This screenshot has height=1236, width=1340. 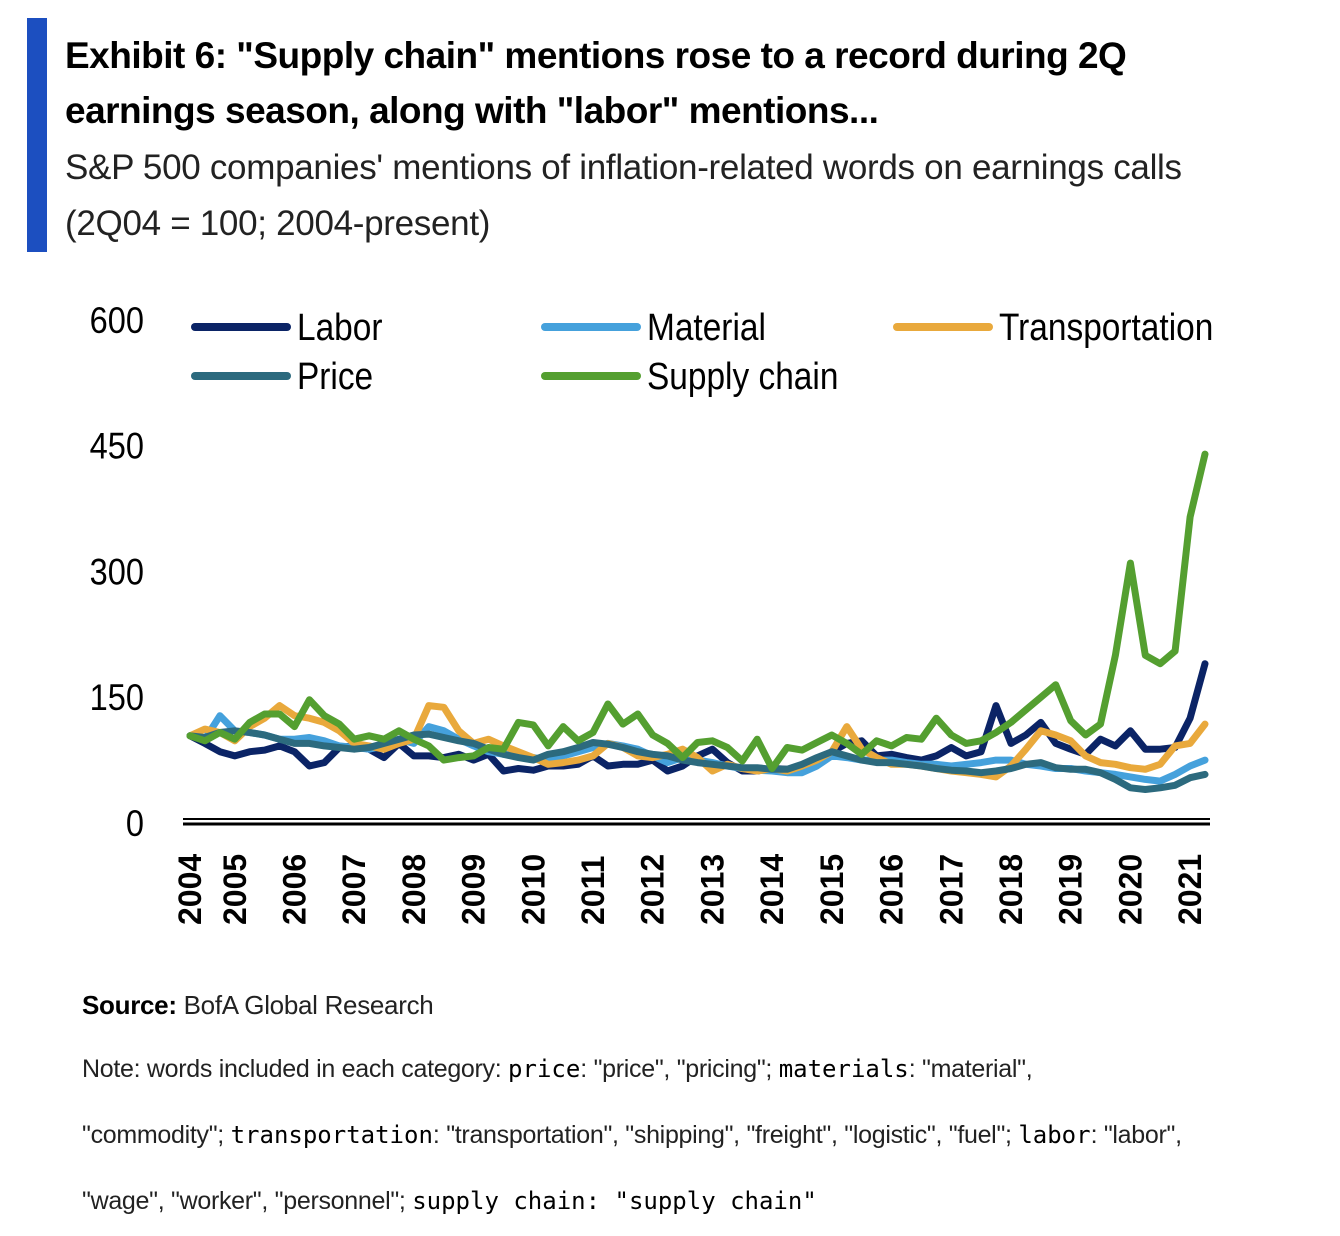 I want to click on x-tick-label: 2018, so click(x=1011, y=889).